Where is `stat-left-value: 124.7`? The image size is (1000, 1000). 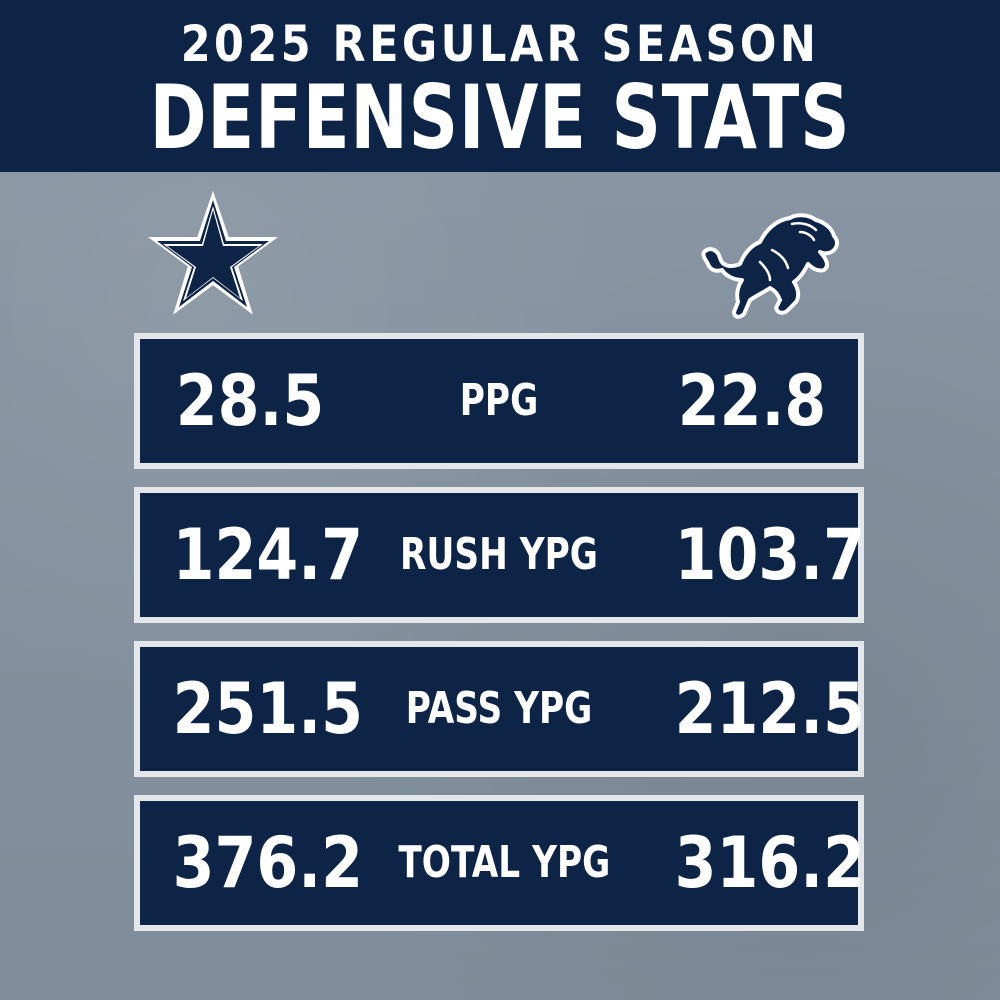
stat-left-value: 124.7 is located at coordinates (268, 555).